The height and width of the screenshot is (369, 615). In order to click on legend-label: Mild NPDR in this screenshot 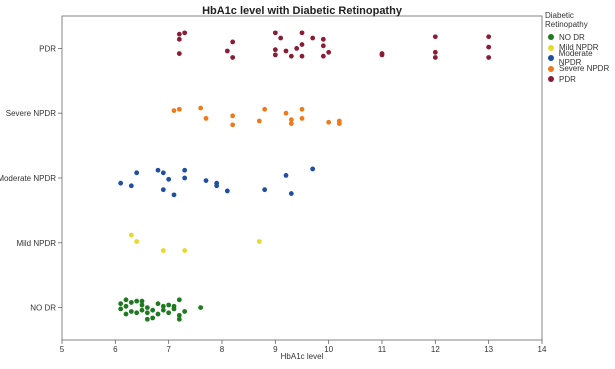, I will do `click(579, 48)`.